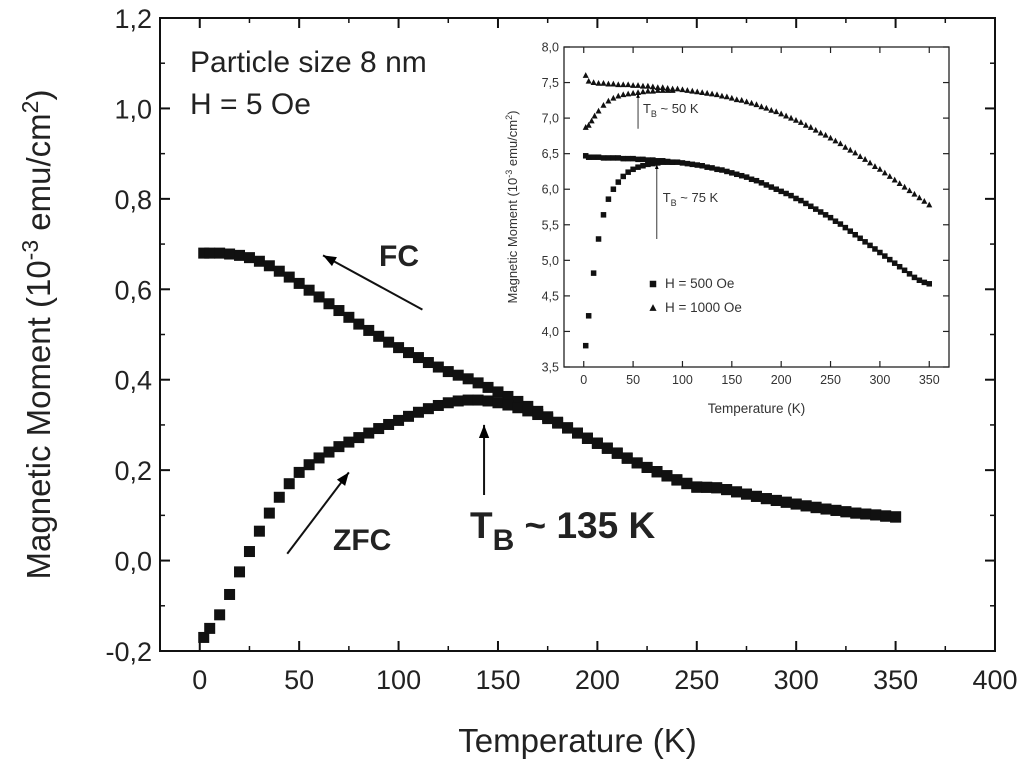 This screenshot has width=1024, height=769. Describe the element at coordinates (512, 207) in the screenshot. I see `inset-y-axis-label: Magnetic Moment (10-3 emu/cm2)` at that location.